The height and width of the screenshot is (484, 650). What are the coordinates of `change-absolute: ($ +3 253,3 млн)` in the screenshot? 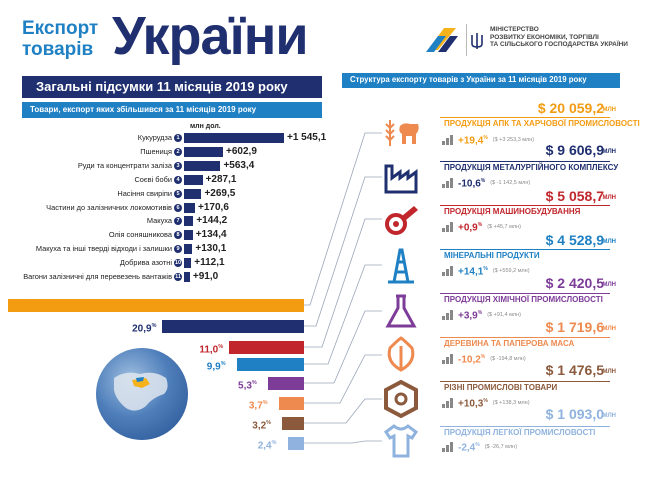 It's located at (513, 140).